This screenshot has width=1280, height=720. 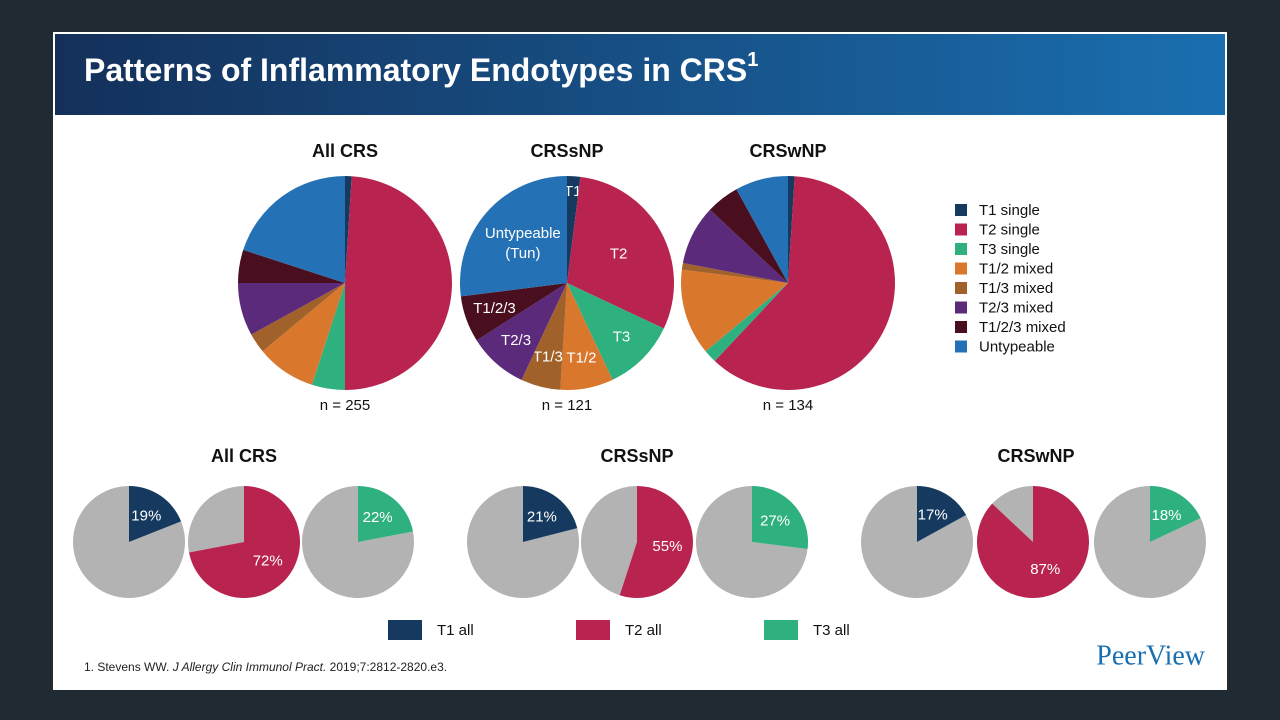 I want to click on footnote-text: 2019;7:2812-2820.e3., so click(x=386, y=667).